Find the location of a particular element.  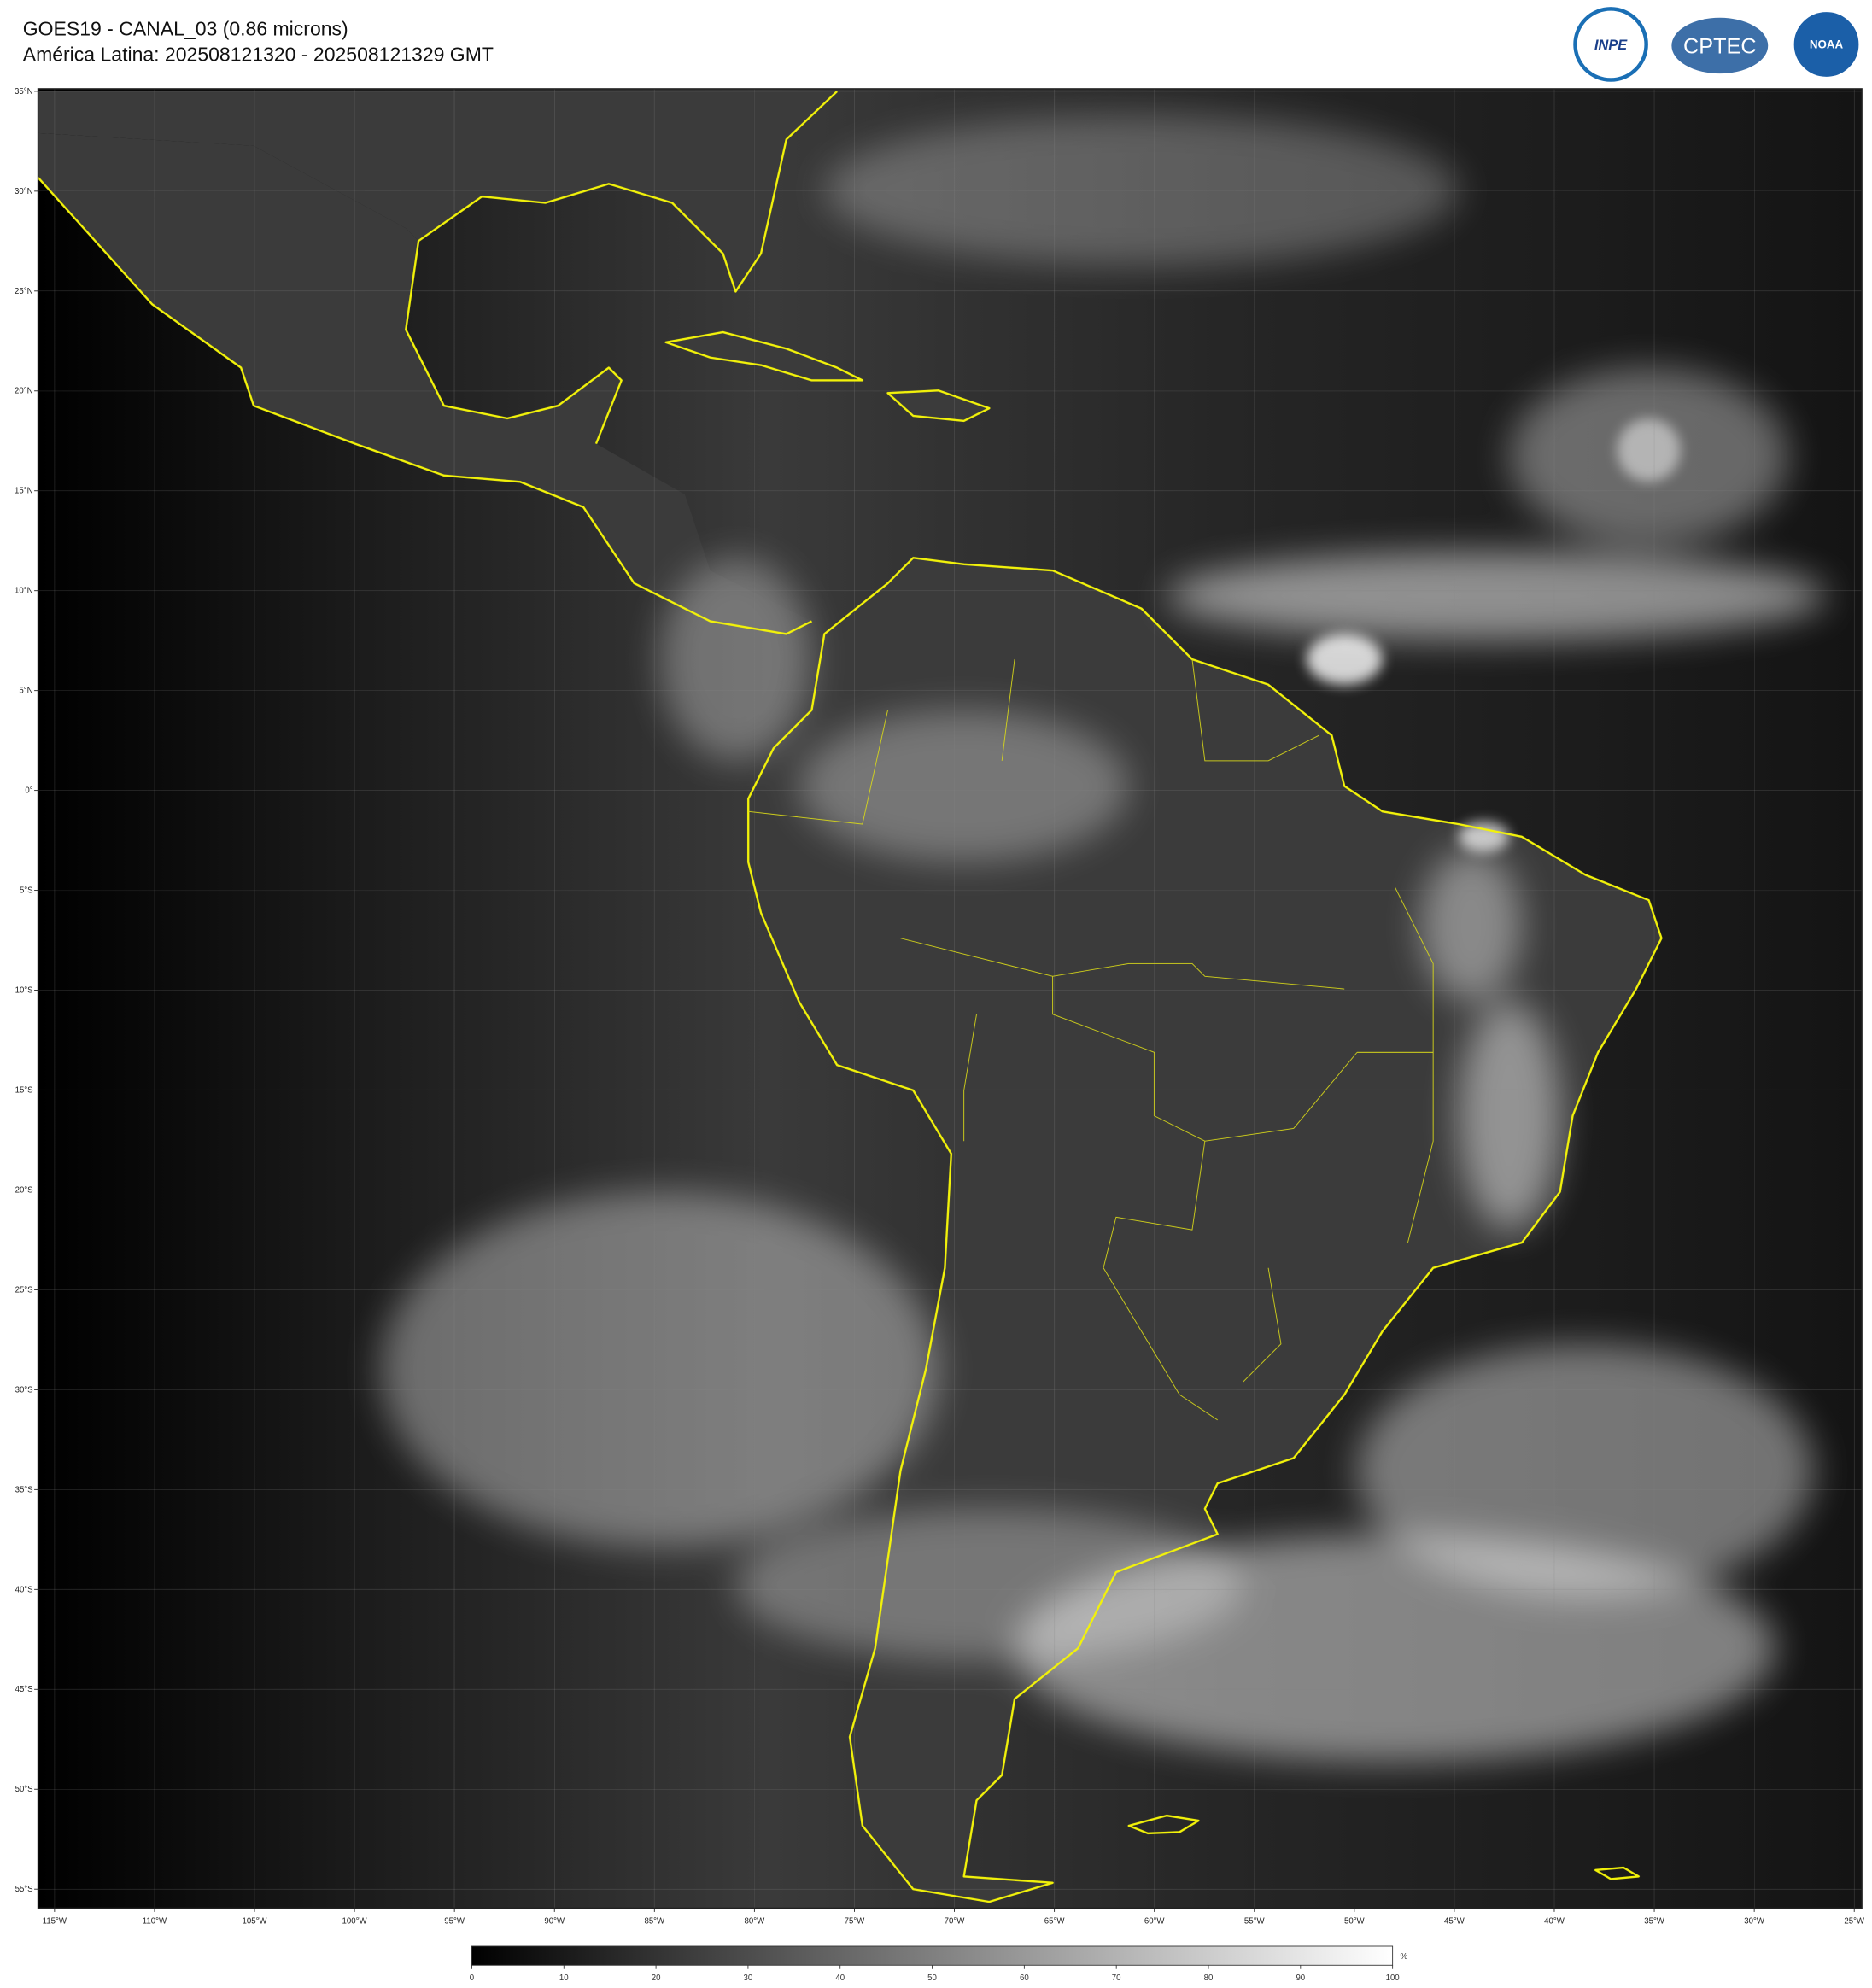

lon-label: 30°W is located at coordinates (1754, 1921).